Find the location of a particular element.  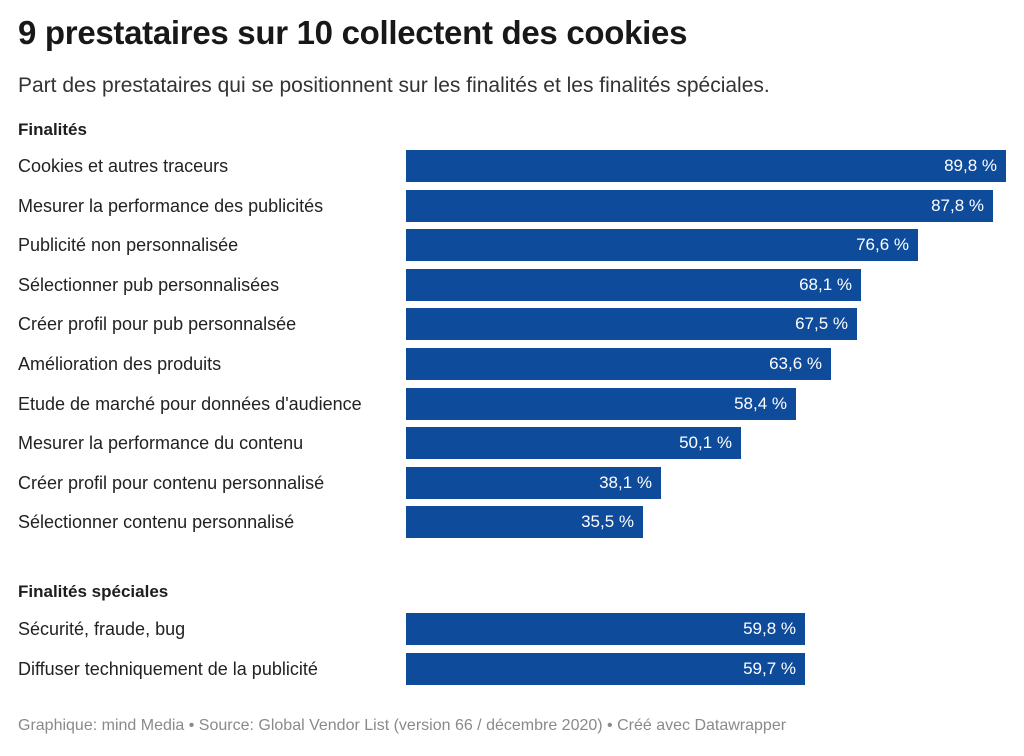

category-label: Créer profil pour pub personnalsée is located at coordinates (157, 324).